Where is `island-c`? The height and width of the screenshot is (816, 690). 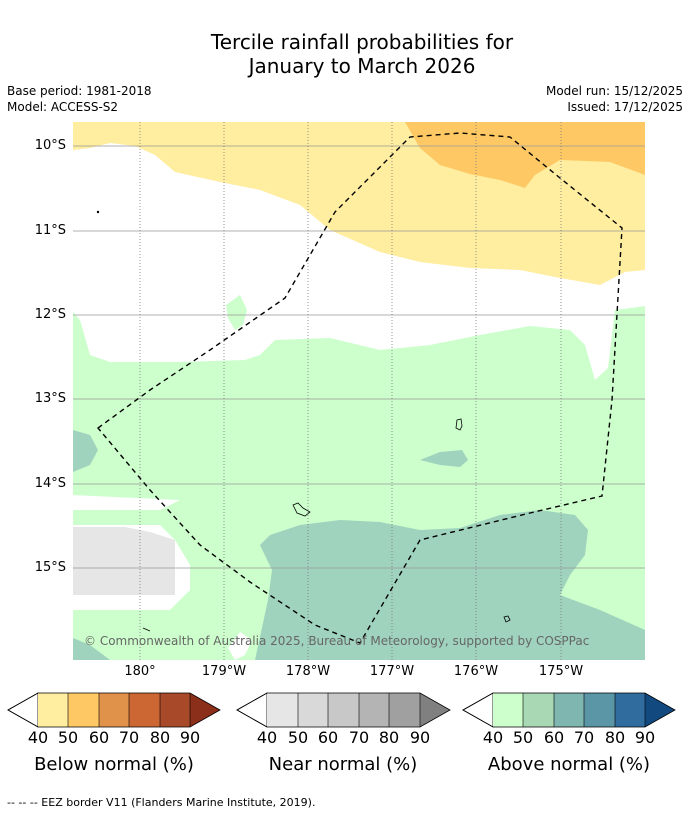 island-c is located at coordinates (507, 619).